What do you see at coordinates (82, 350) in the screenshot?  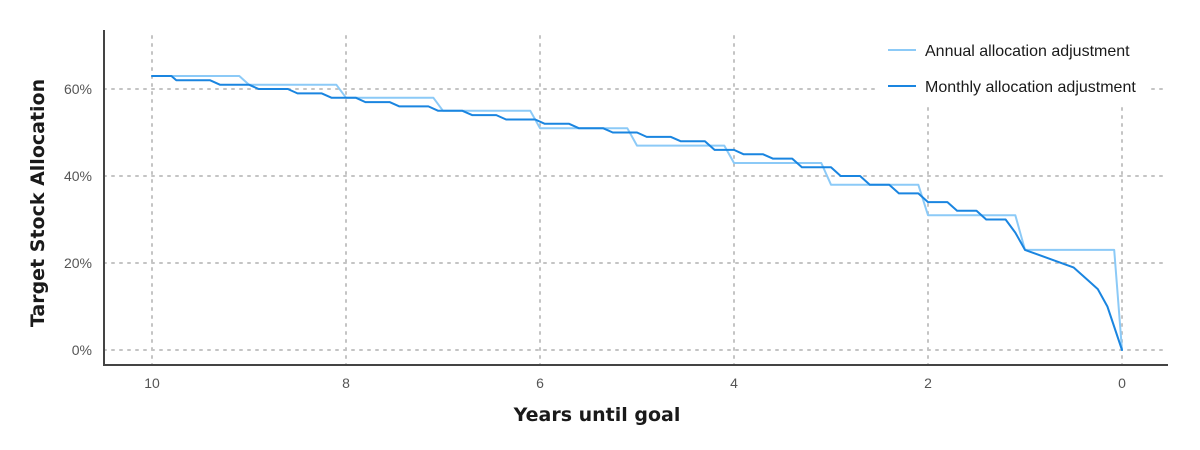 I see `y-tick-label: 0%` at bounding box center [82, 350].